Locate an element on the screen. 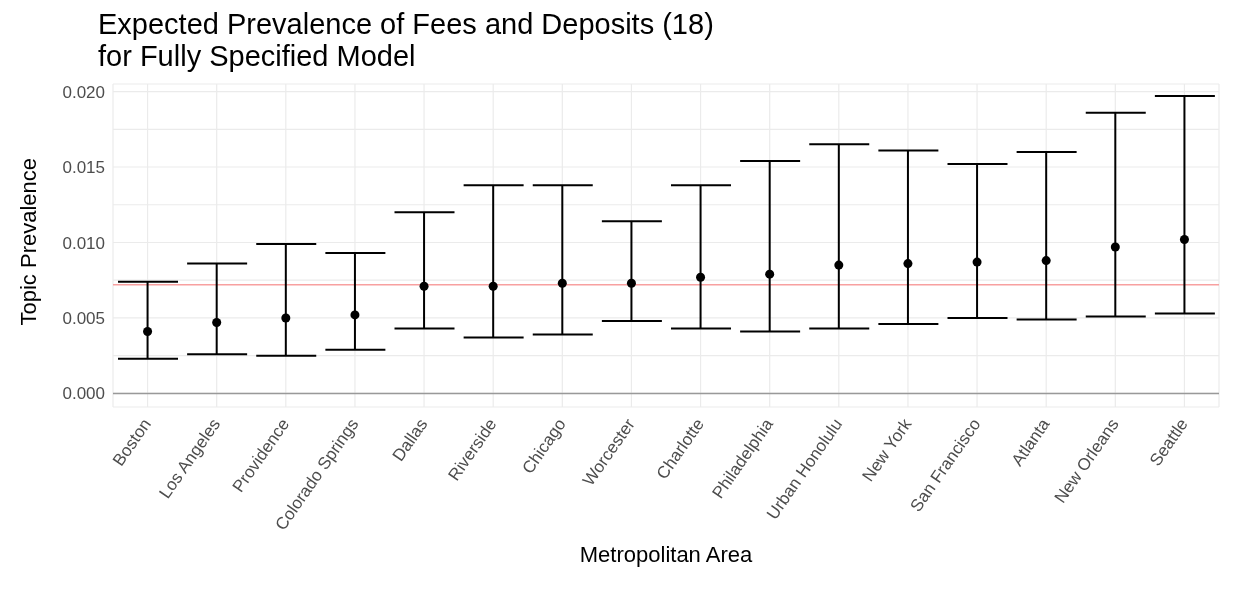 The image size is (1235, 616). y-tick-label: 0.010 is located at coordinates (83, 243).